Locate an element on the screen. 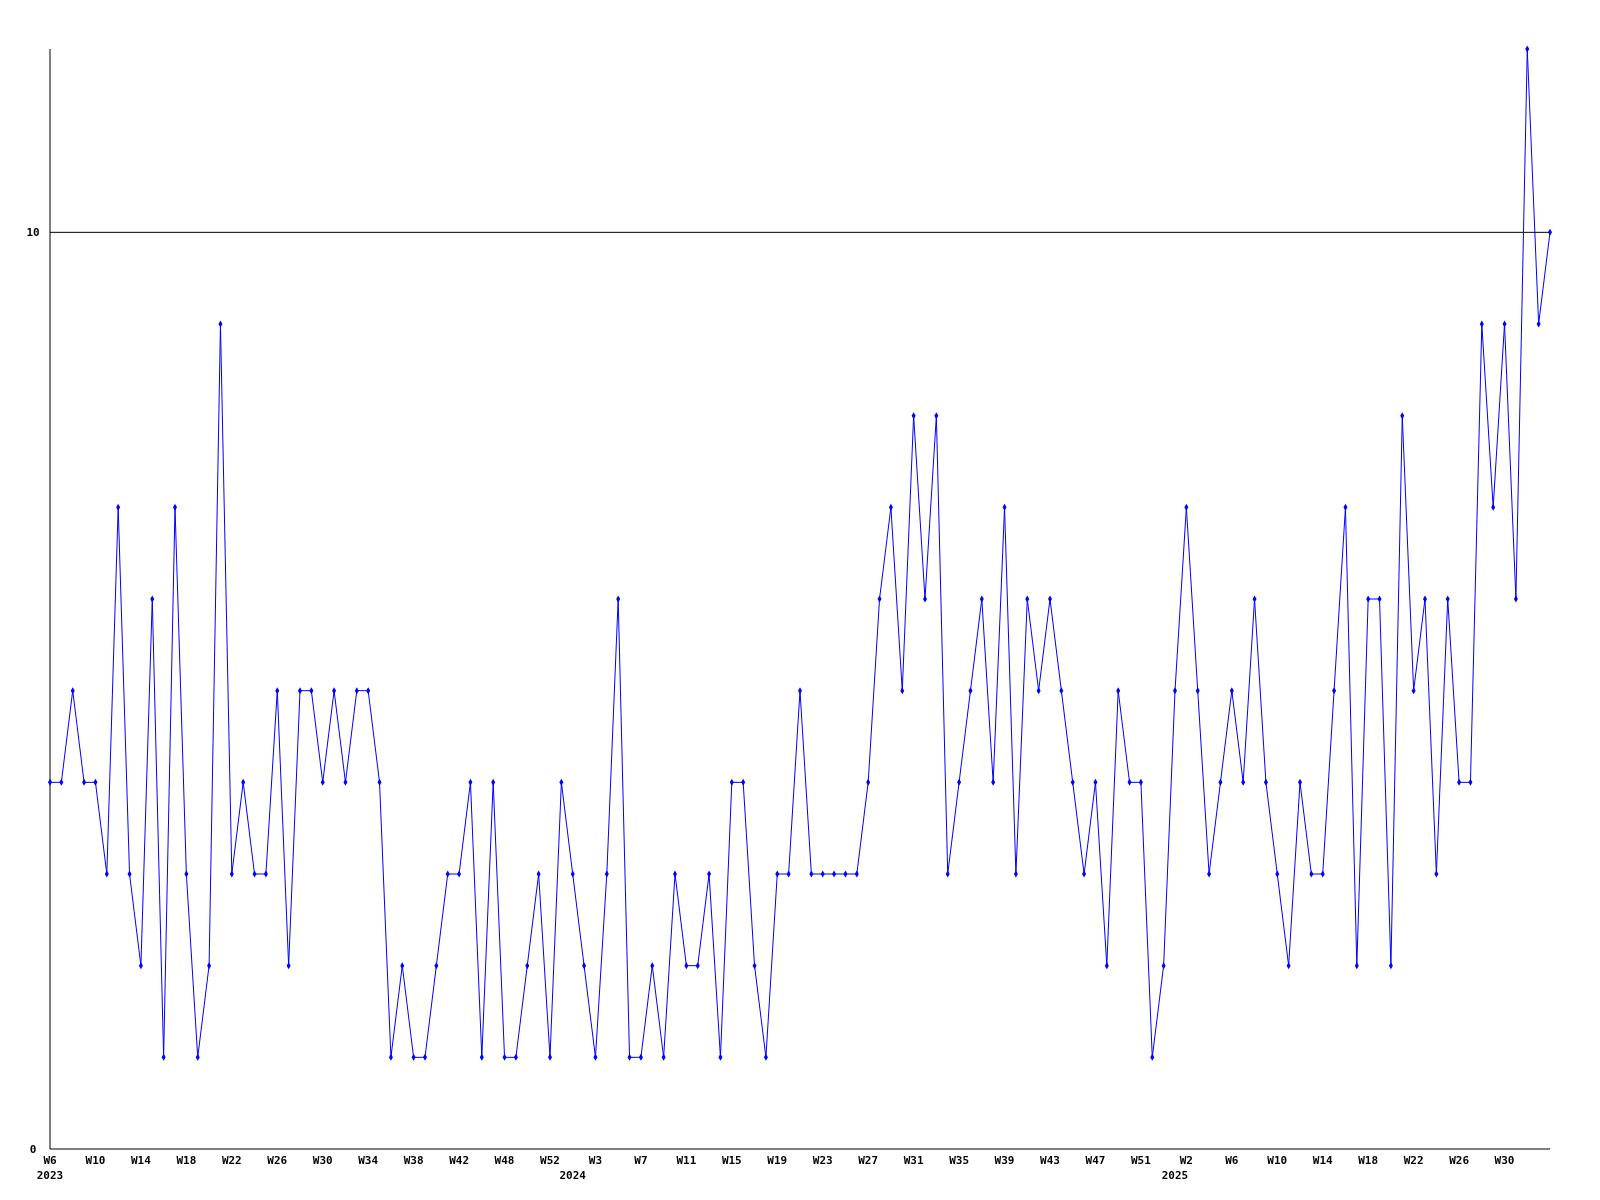 This screenshot has height=1200, width=1600. x-tick-label: W19 is located at coordinates (777, 1160).